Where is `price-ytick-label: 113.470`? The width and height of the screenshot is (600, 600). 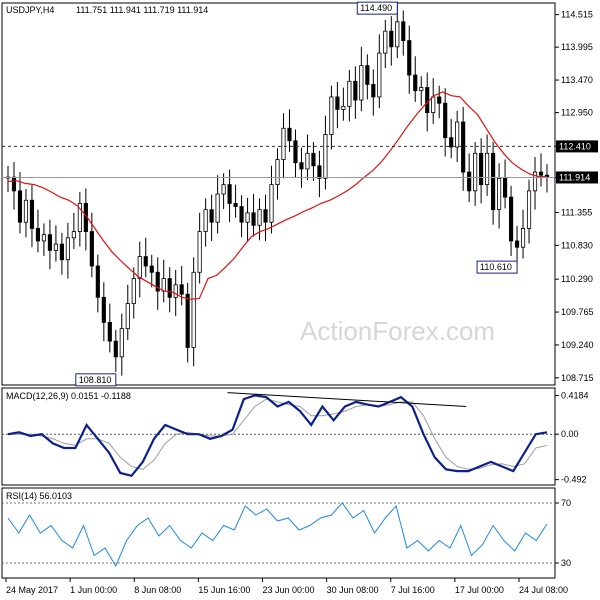 price-ytick-label: 113.470 is located at coordinates (577, 80).